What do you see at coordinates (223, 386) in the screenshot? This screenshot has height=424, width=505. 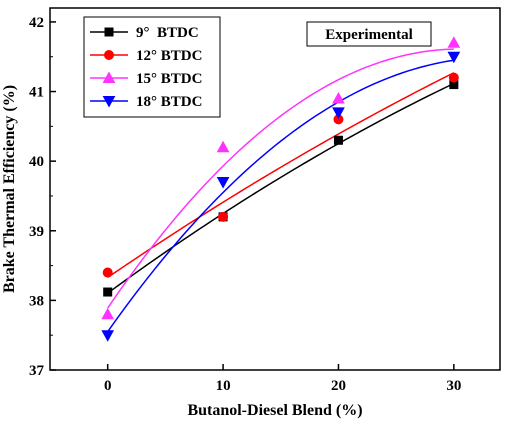 I see `x-tick-label: 10` at bounding box center [223, 386].